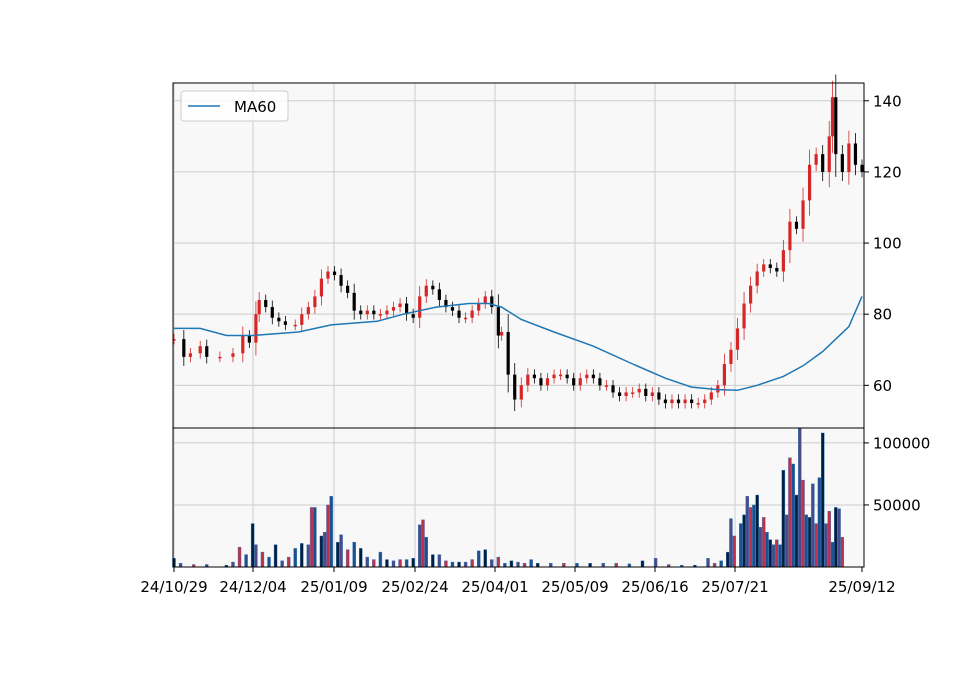 Image resolution: width=960 pixels, height=694 pixels. Describe the element at coordinates (173, 587) in the screenshot. I see `x-tick-label-0: 24/10/29` at that location.